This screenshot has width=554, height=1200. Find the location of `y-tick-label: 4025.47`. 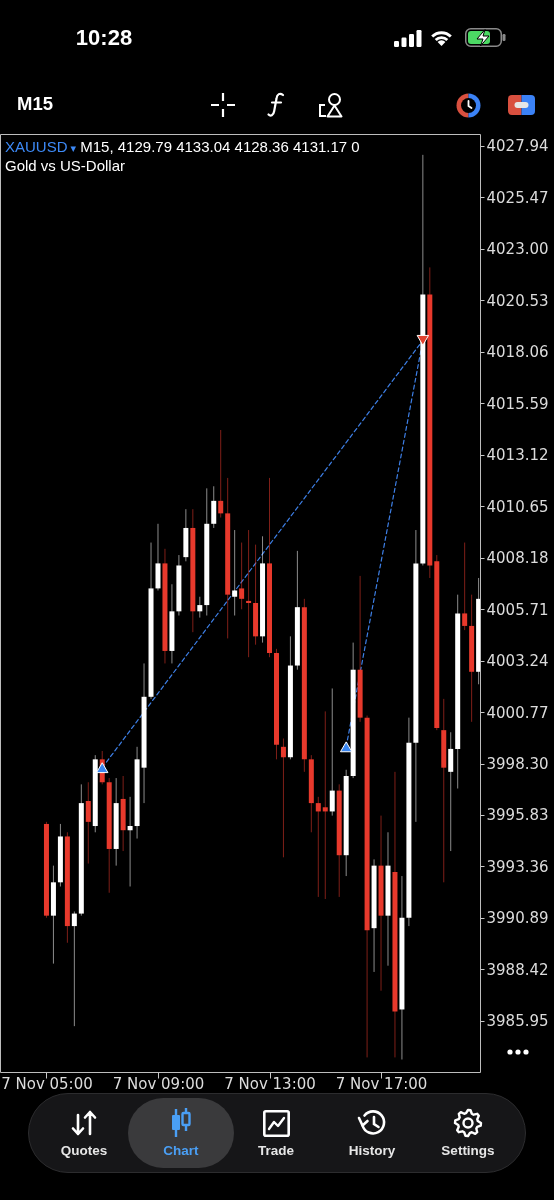

y-tick-label: 4025.47 is located at coordinates (517, 197).